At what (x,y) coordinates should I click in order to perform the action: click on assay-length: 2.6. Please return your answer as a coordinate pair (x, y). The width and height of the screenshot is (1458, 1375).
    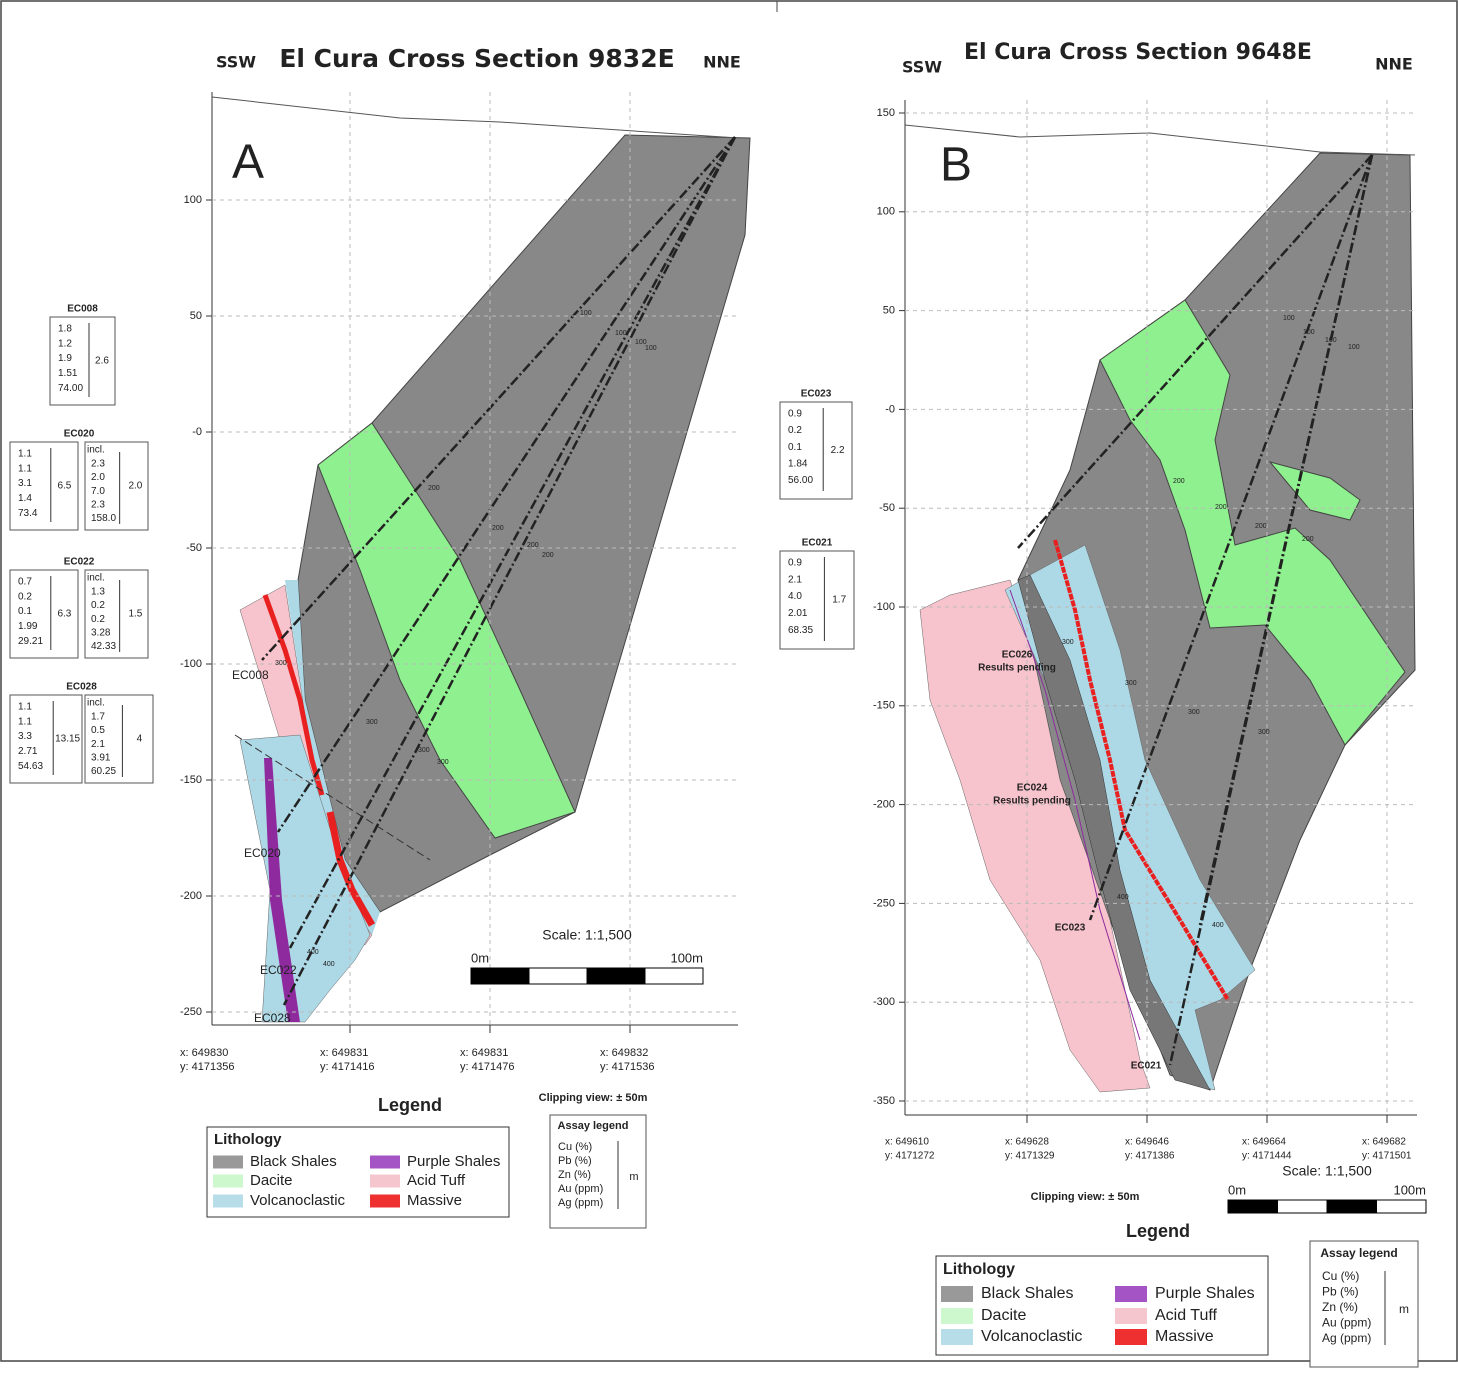
    Looking at the image, I should click on (102, 361).